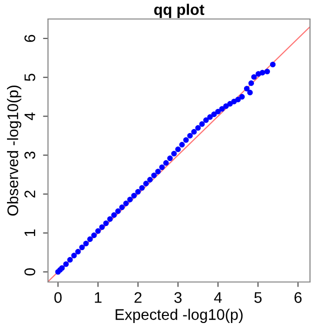 The image size is (322, 327). What do you see at coordinates (98, 297) in the screenshot?
I see `x-tick-label: 1` at bounding box center [98, 297].